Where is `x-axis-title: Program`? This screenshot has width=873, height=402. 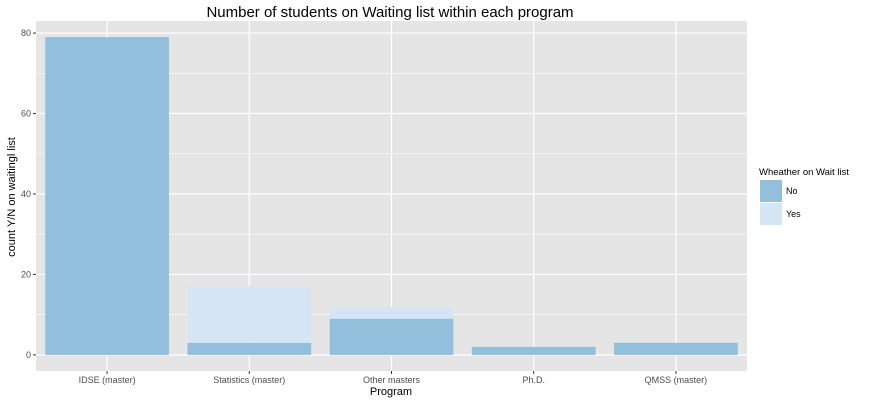 x-axis-title: Program is located at coordinates (391, 392).